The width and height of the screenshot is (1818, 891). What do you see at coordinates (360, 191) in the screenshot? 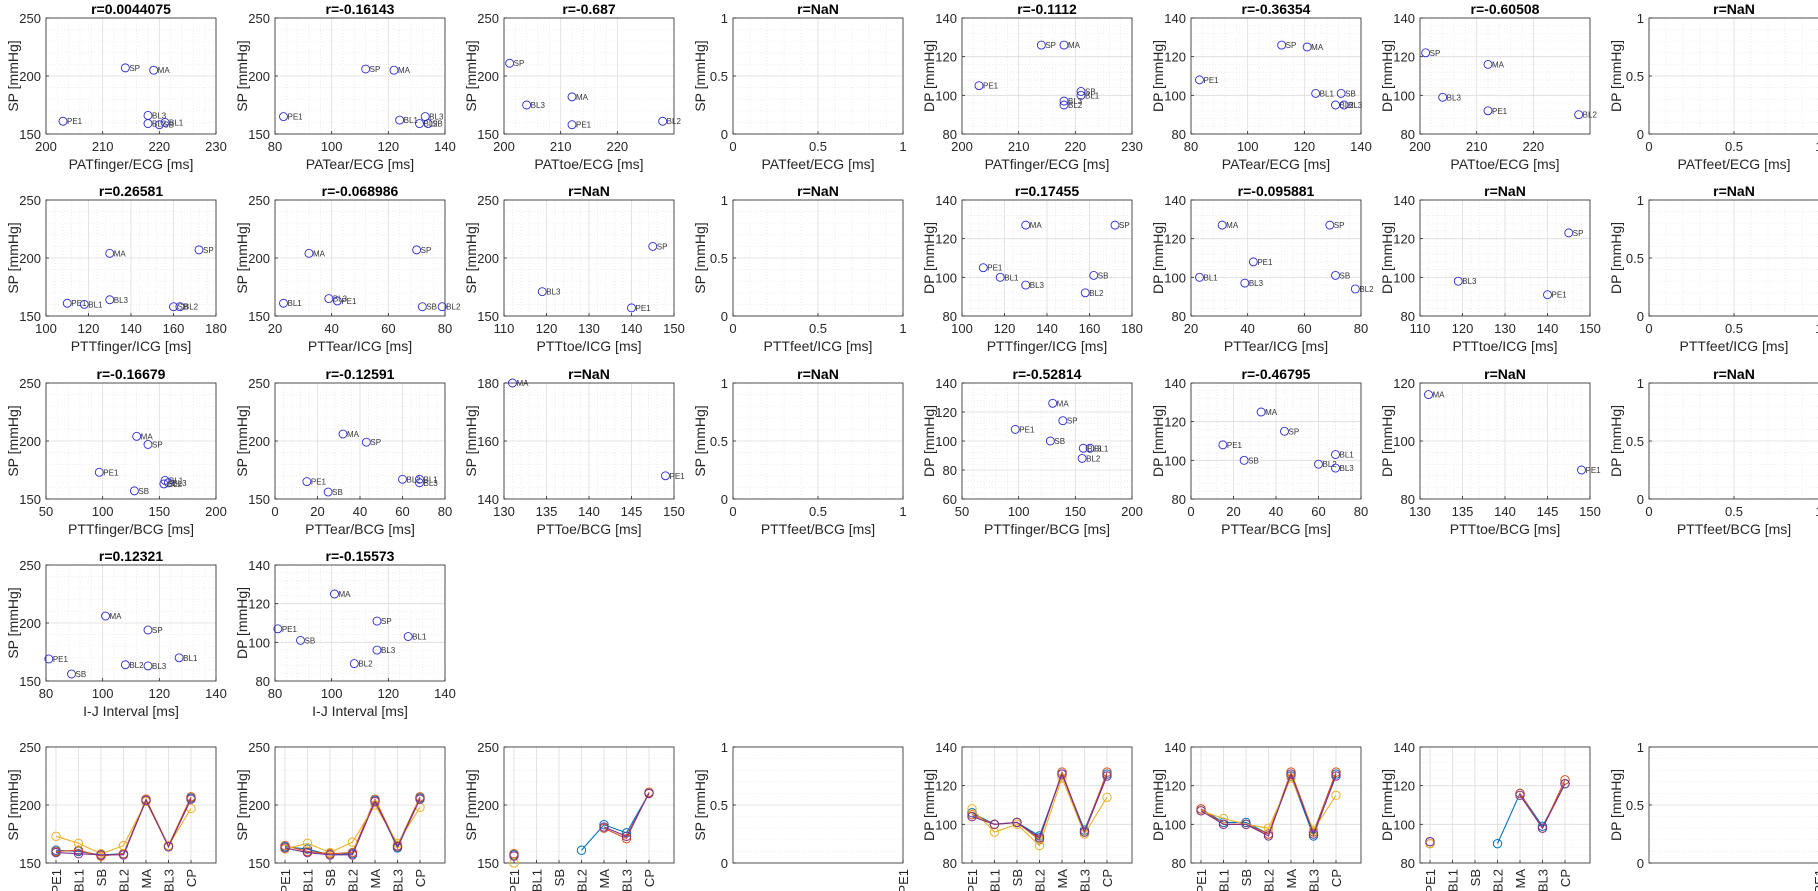
I see `subplot-title: r=-0.068986` at bounding box center [360, 191].